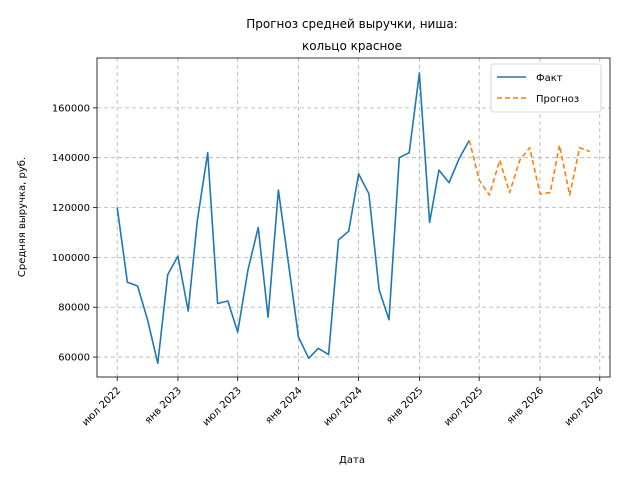 Image resolution: width=640 pixels, height=480 pixels. Describe the element at coordinates (71, 158) in the screenshot. I see `y-tick-label: 140000` at that location.